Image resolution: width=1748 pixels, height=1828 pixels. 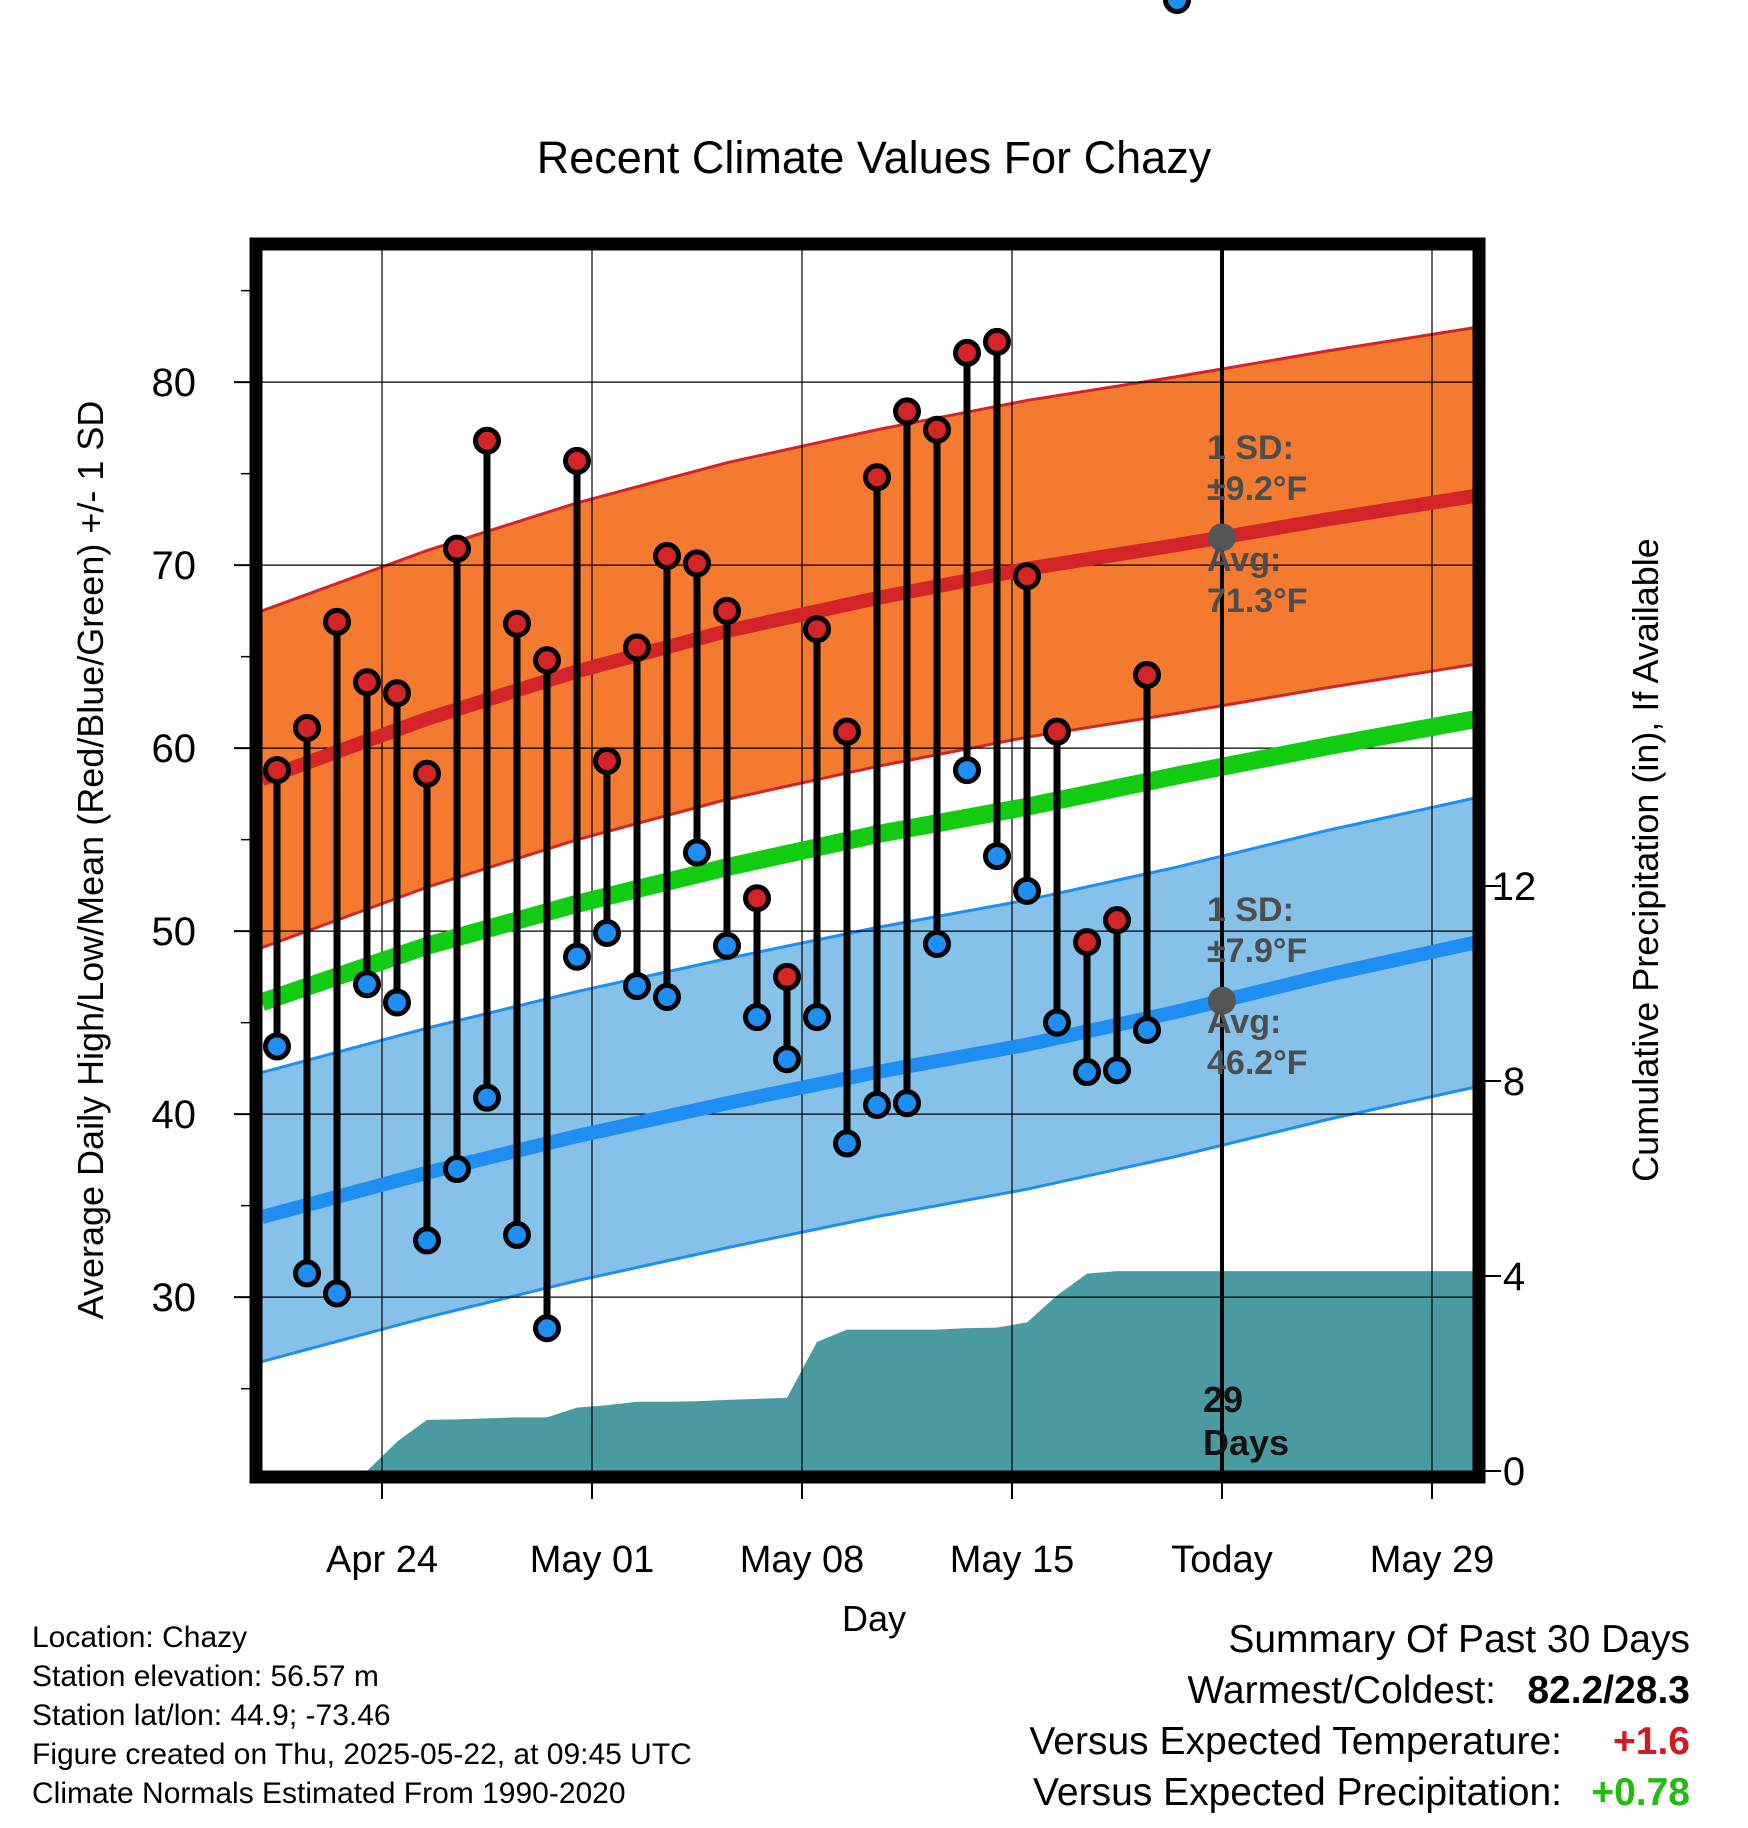 What do you see at coordinates (1608, 1690) in the screenshot?
I see `summary-warm-cold-value: 82.2/28.3` at bounding box center [1608, 1690].